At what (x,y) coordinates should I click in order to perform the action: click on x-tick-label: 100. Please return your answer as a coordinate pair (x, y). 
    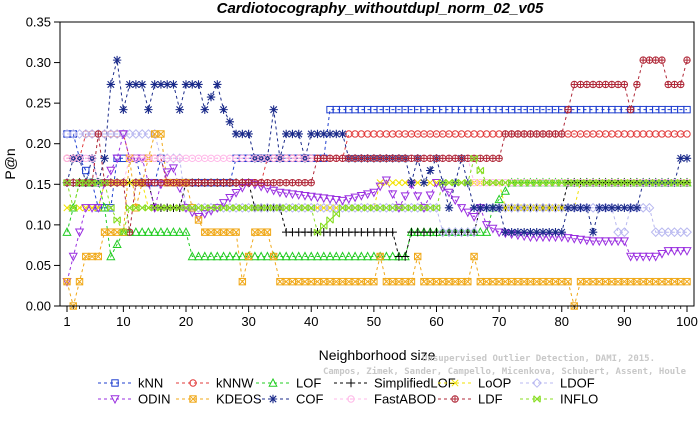
    Looking at the image, I should click on (687, 321).